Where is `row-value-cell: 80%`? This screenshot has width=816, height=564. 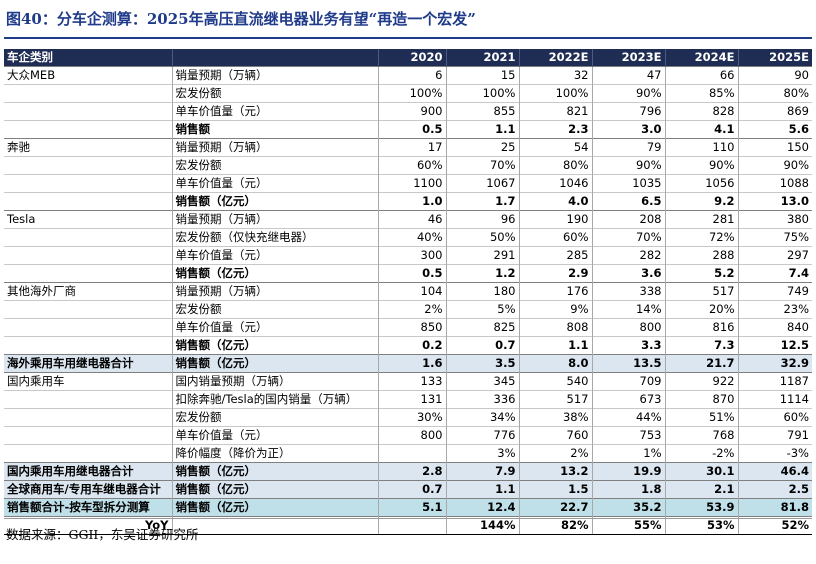 row-value-cell: 80% is located at coordinates (774, 93).